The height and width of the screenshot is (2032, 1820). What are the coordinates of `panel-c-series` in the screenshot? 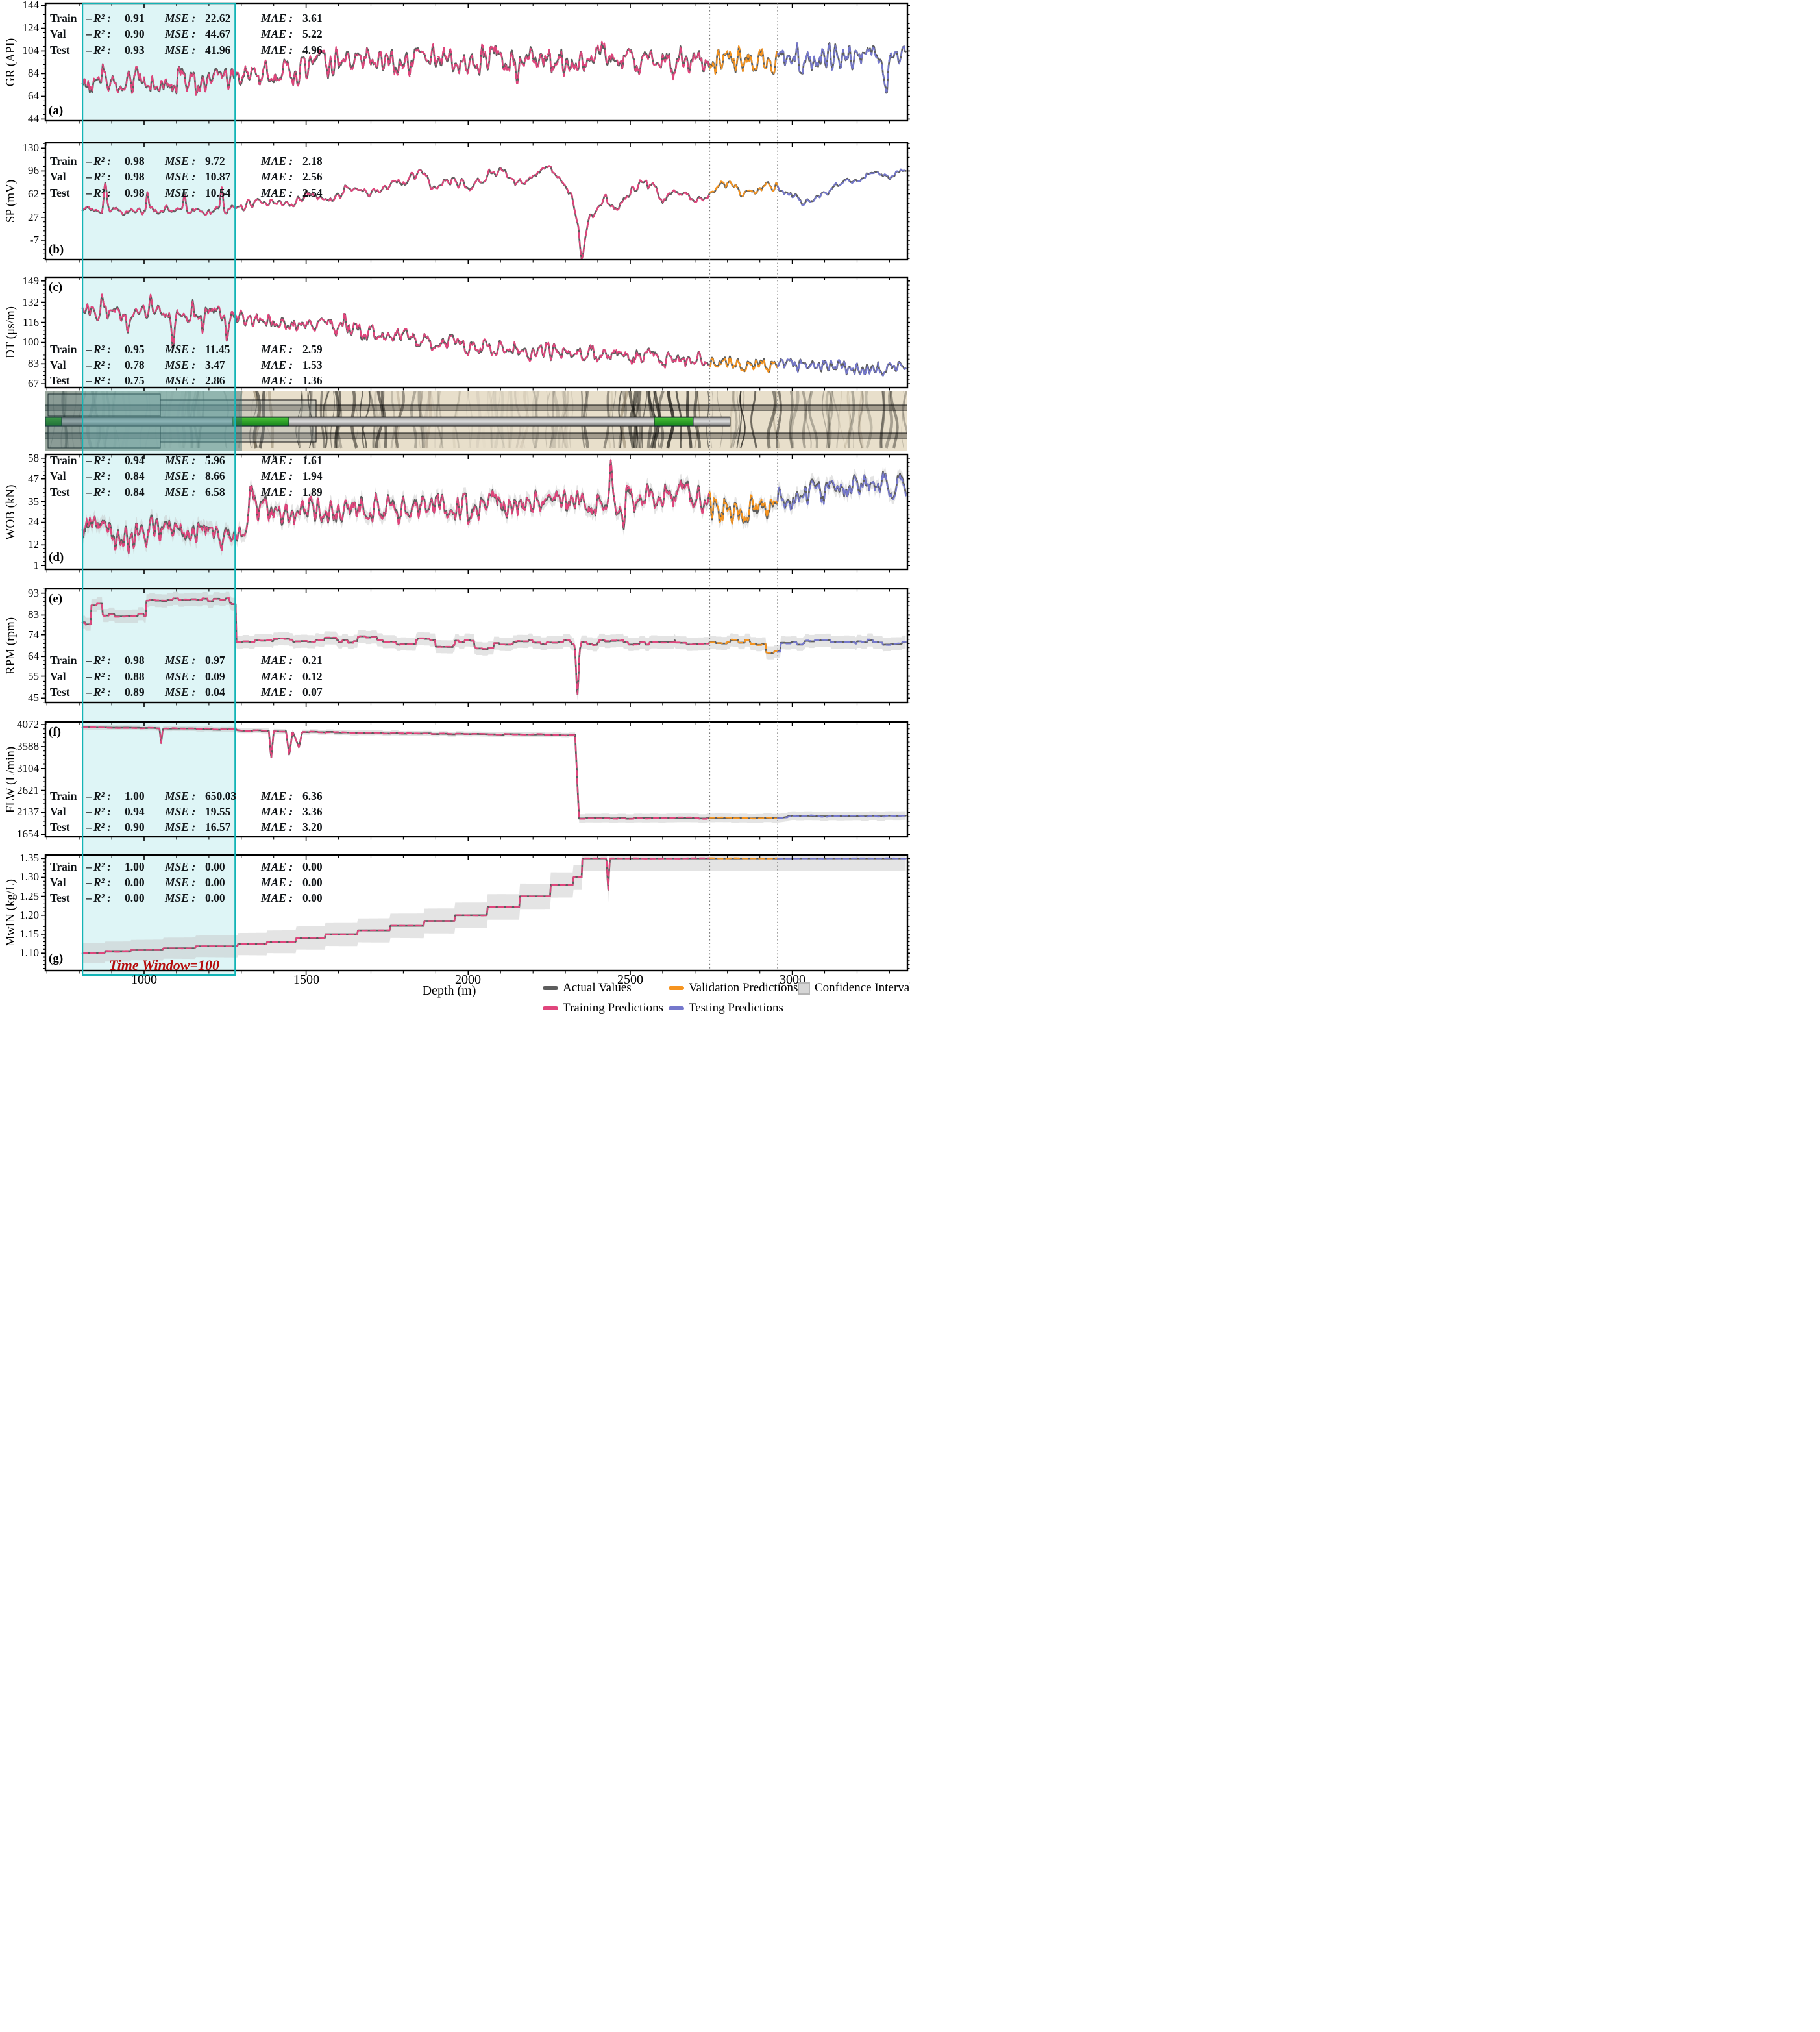 It's located at (494, 335).